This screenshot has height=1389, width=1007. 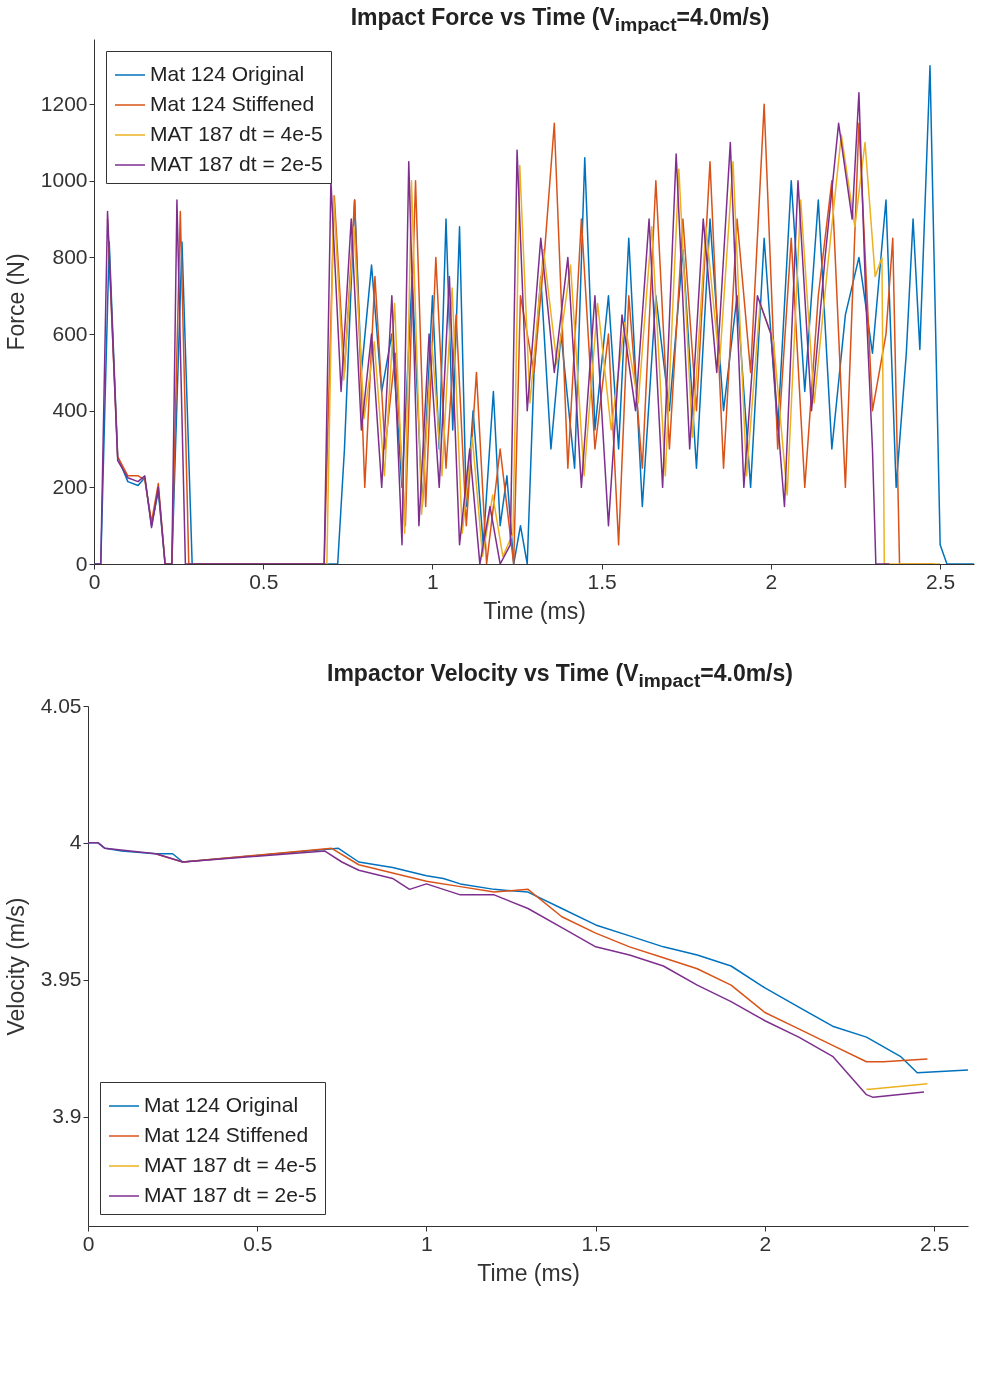 I want to click on y-tick-label: 0, so click(x=81, y=563).